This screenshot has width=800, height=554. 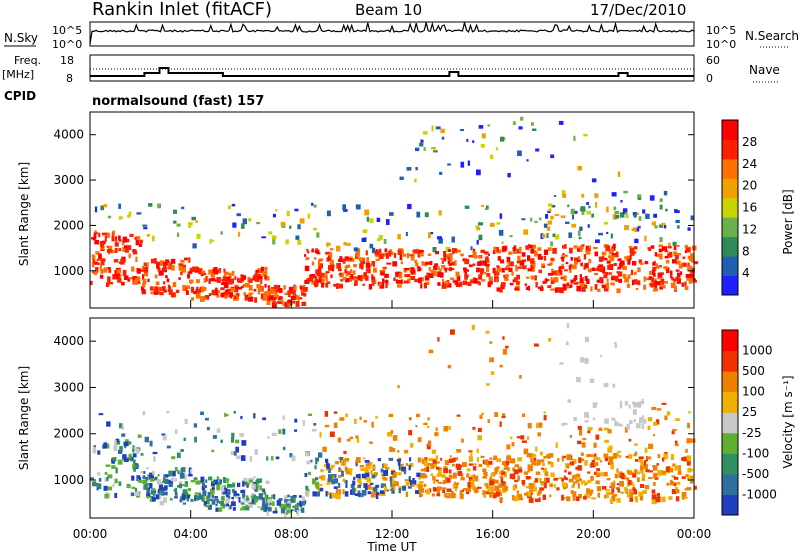 I want to click on x-tick-label: 20:00, so click(x=593, y=534).